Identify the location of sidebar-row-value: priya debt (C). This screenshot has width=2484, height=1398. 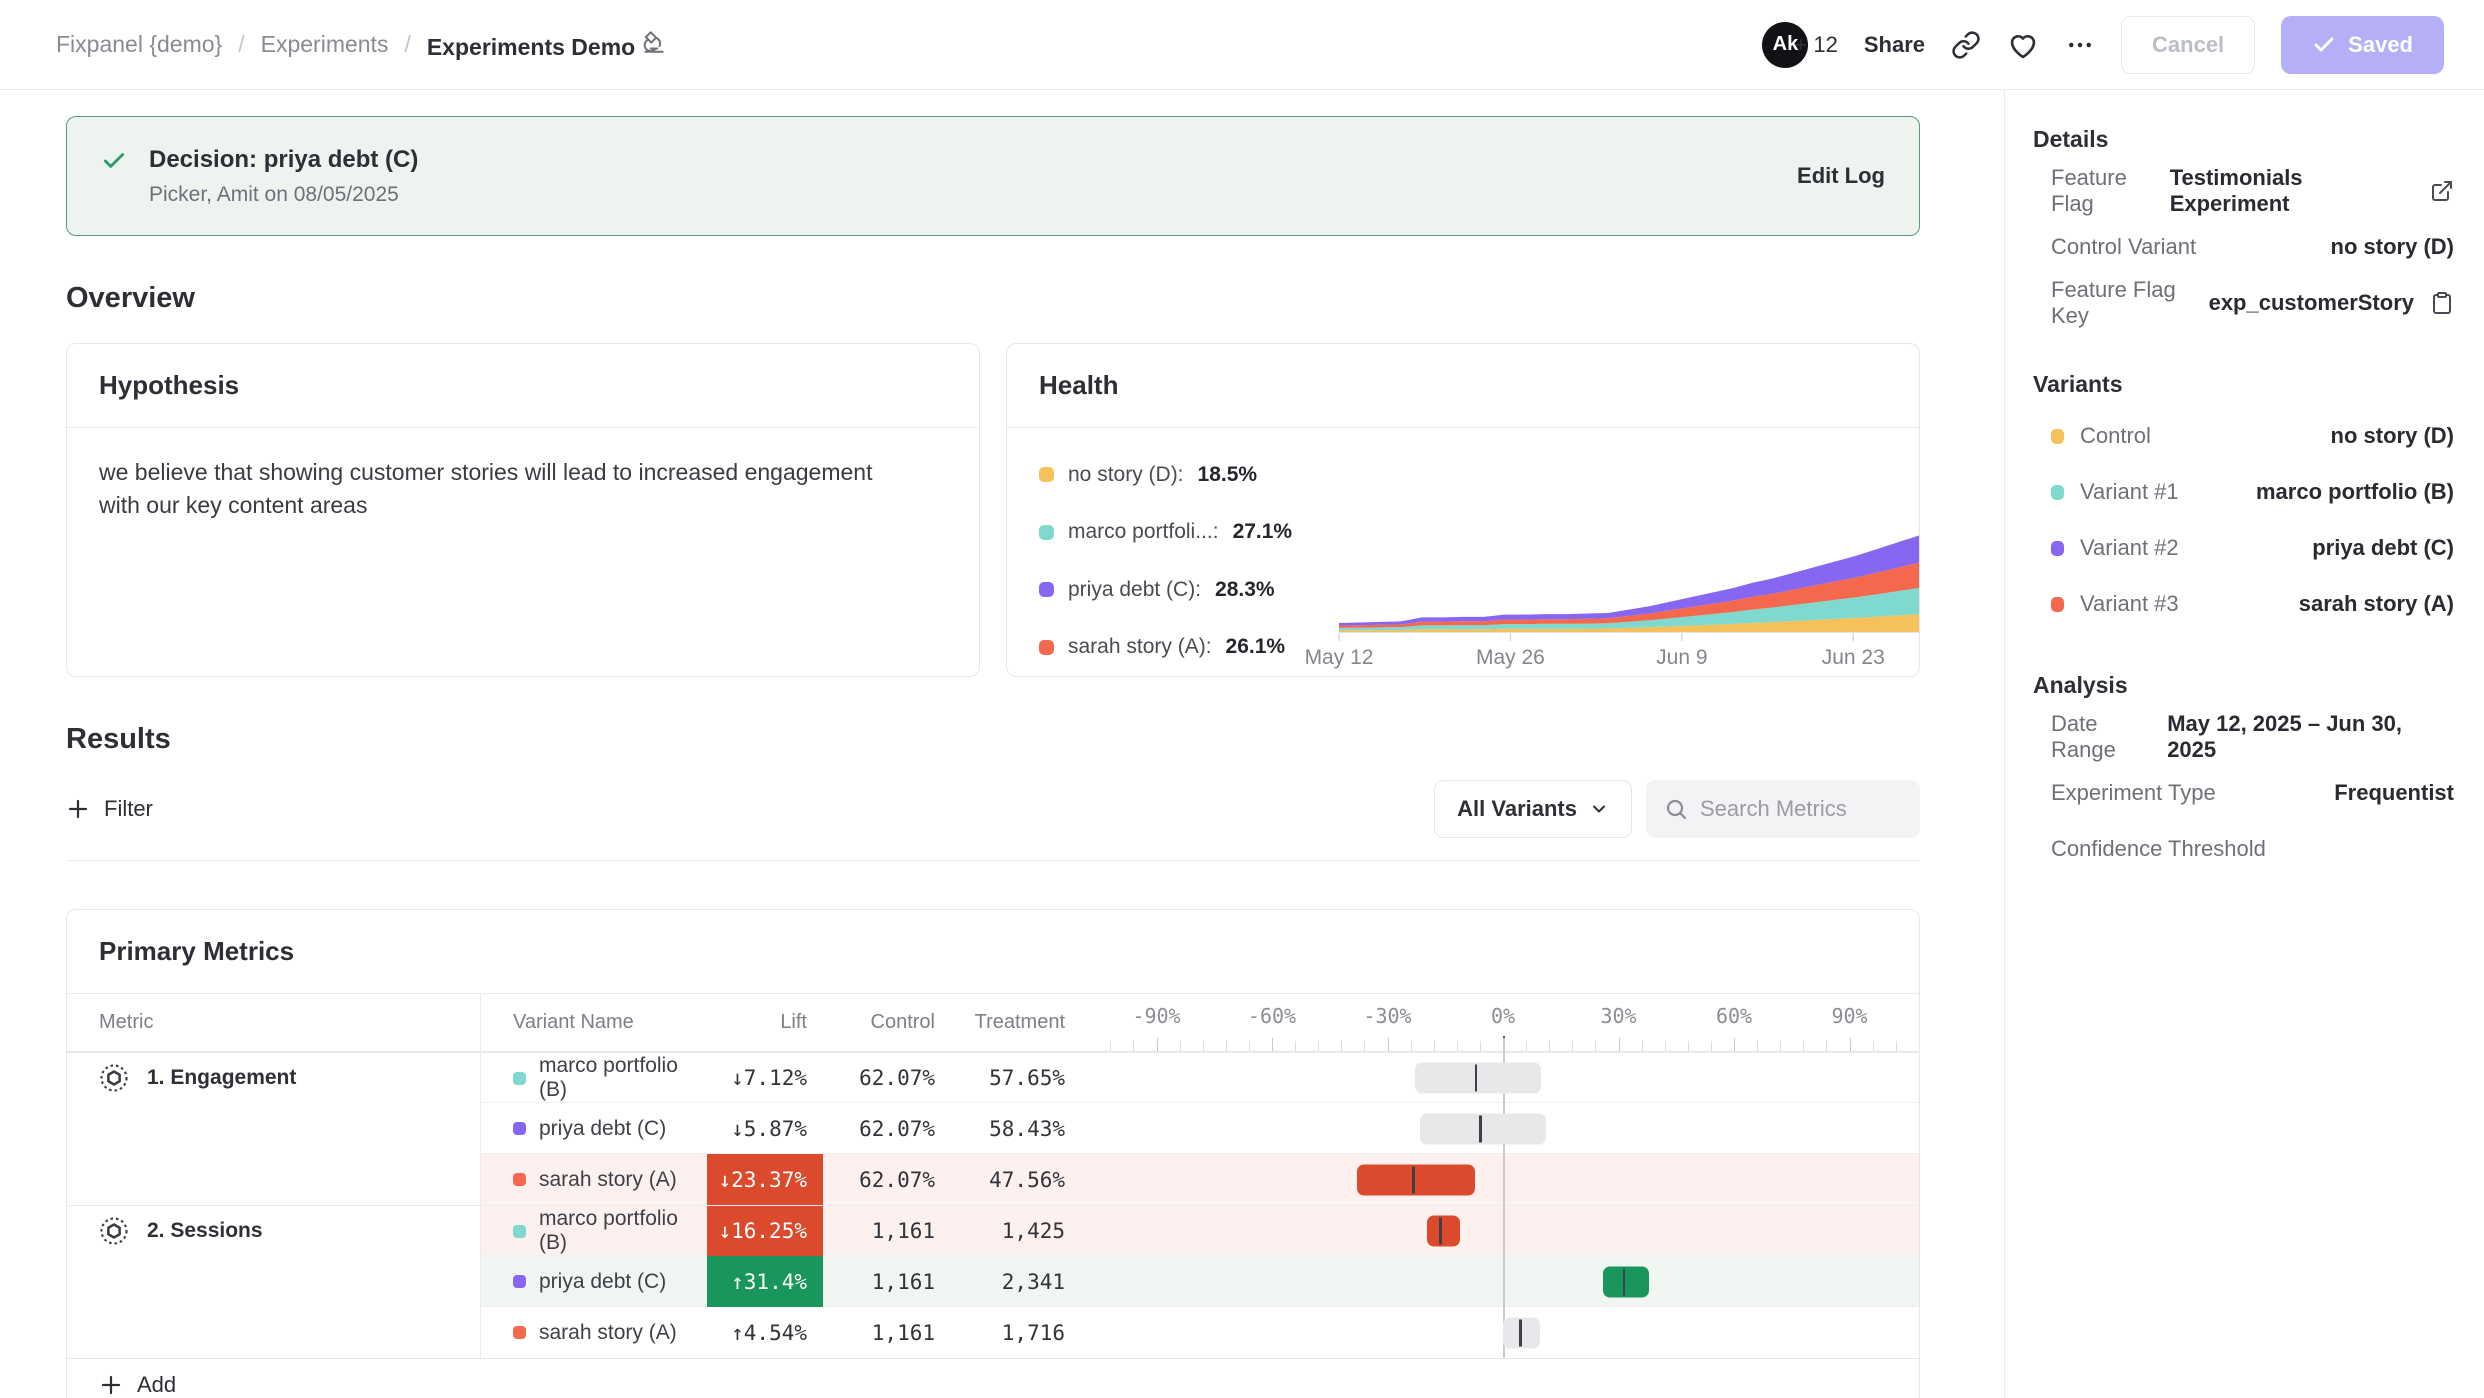
(2383, 547).